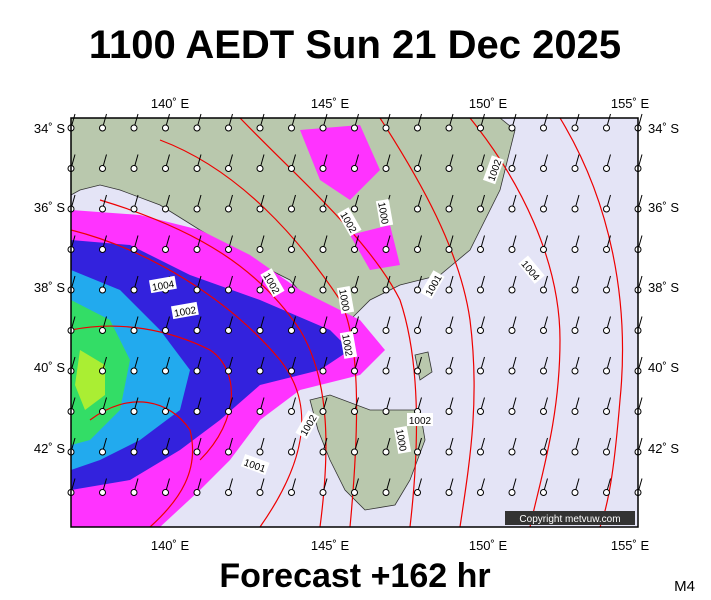 The width and height of the screenshot is (711, 600). Describe the element at coordinates (630, 545) in the screenshot. I see `lon-label-bottom: 155˚ E` at that location.